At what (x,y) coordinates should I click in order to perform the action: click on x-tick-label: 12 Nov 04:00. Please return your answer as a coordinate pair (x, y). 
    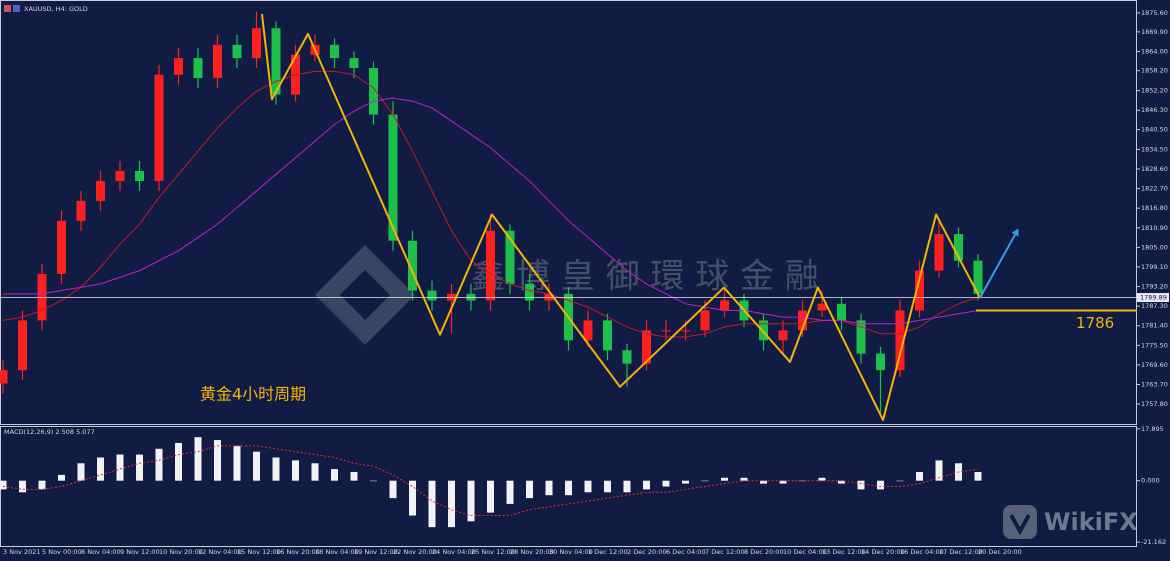
    Looking at the image, I should click on (220, 552).